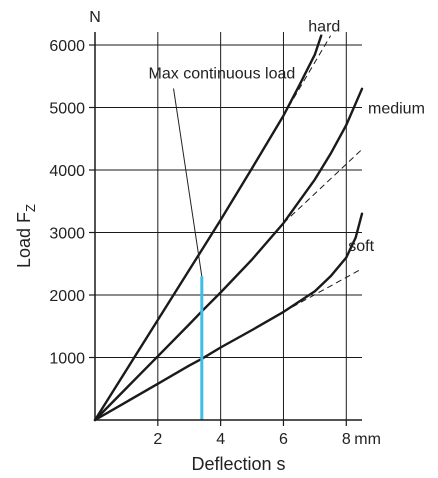 Image resolution: width=438 pixels, height=478 pixels. I want to click on y-tick-label-4000: 4000, so click(67, 171).